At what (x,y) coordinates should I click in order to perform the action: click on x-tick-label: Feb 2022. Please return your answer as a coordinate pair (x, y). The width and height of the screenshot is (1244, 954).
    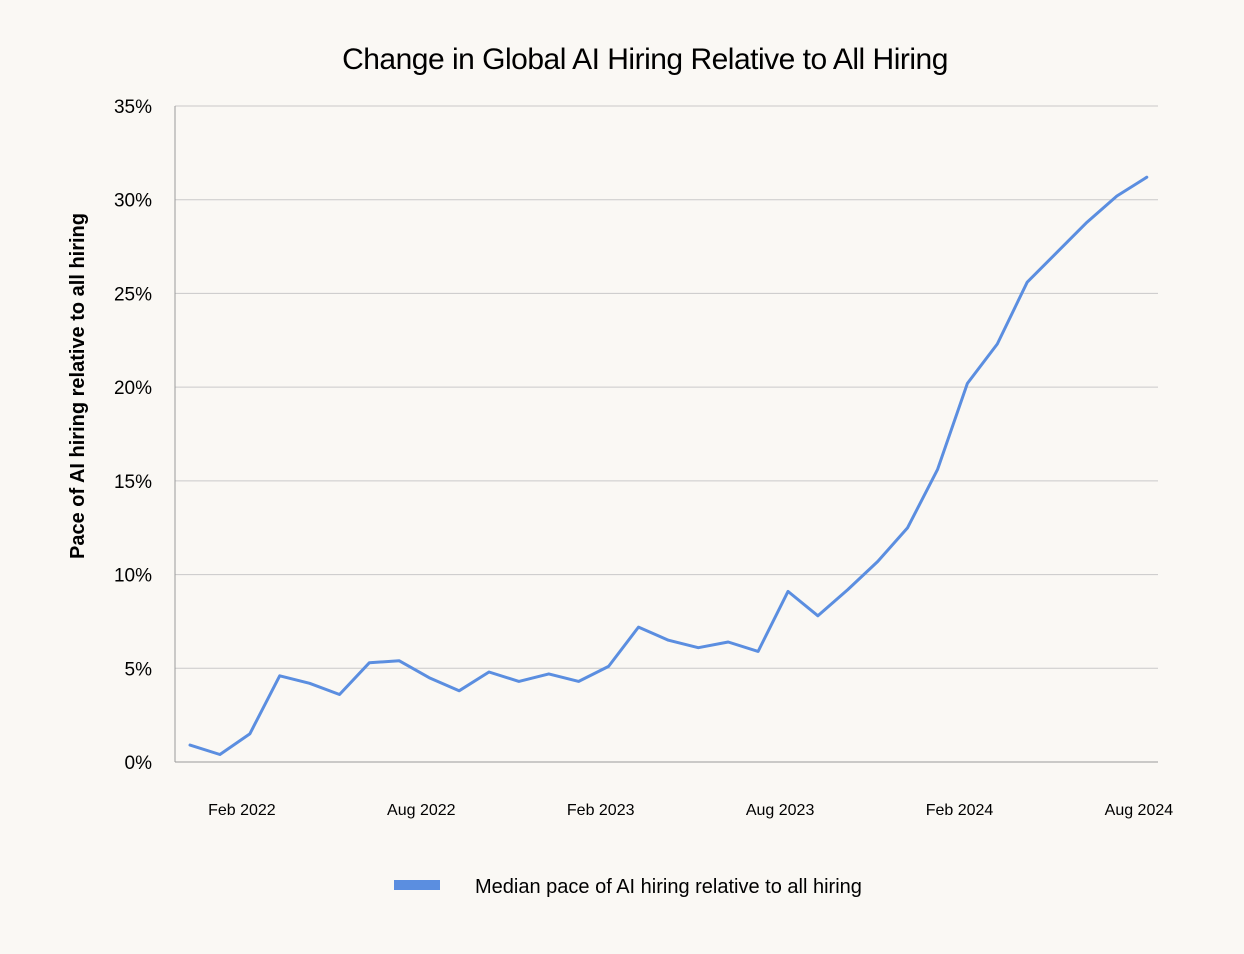
    Looking at the image, I should click on (242, 810).